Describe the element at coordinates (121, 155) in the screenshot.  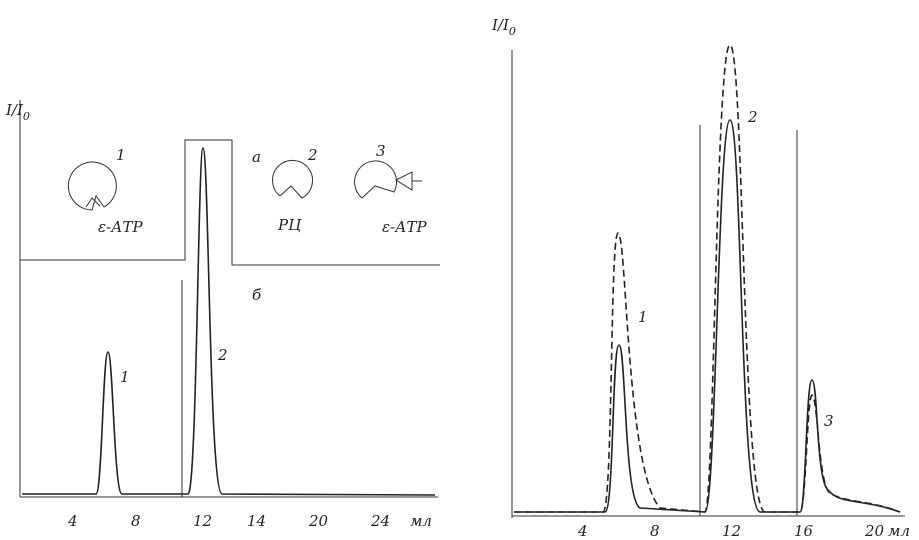
I see `scheme-number: 1` at that location.